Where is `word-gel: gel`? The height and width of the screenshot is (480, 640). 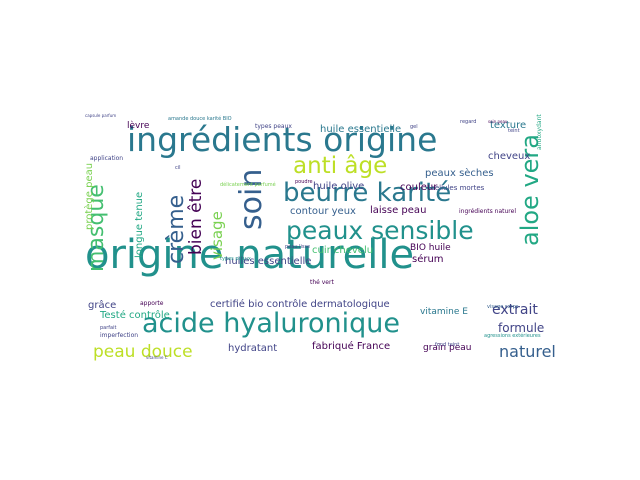
word-gel: gel is located at coordinates (414, 127).